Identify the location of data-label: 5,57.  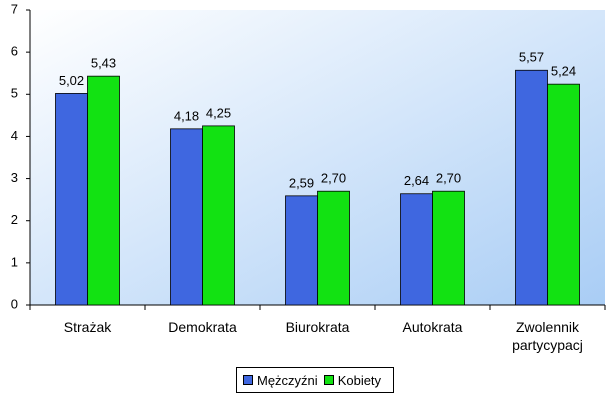
(531, 57).